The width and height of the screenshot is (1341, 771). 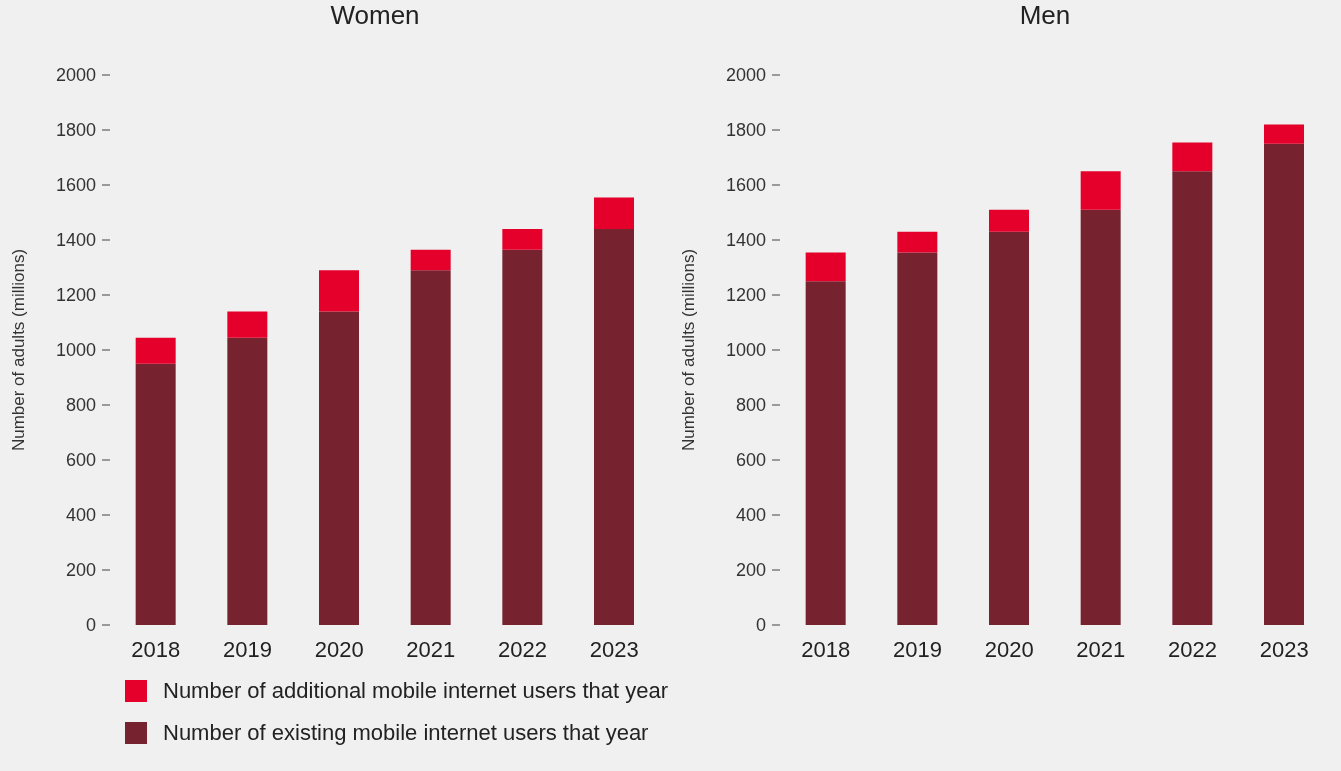 I want to click on legend-label: Number of additional mobile internet users that year, so click(x=416, y=691).